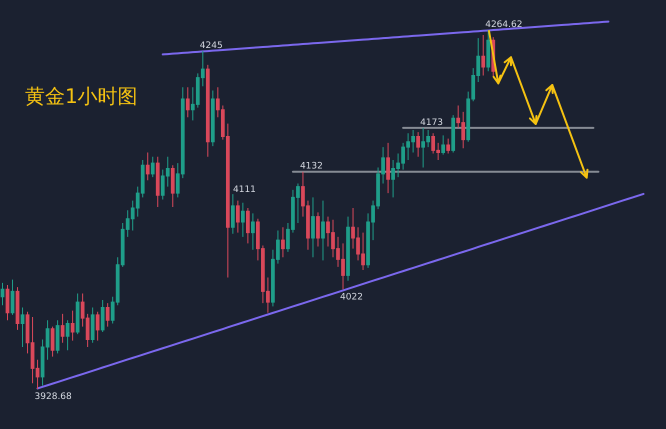  Describe the element at coordinates (432, 123) in the screenshot. I see `annotation: 4173` at that location.